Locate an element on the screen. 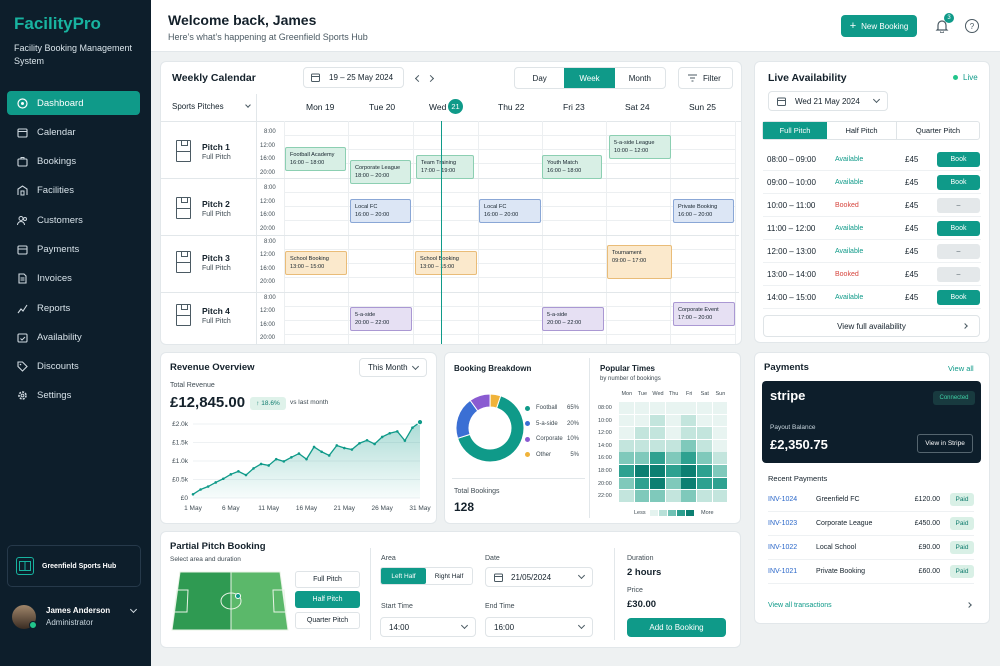 The width and height of the screenshot is (1000, 666). calendar-event: 5-a-side League 10:00 – 12:00 is located at coordinates (640, 147).